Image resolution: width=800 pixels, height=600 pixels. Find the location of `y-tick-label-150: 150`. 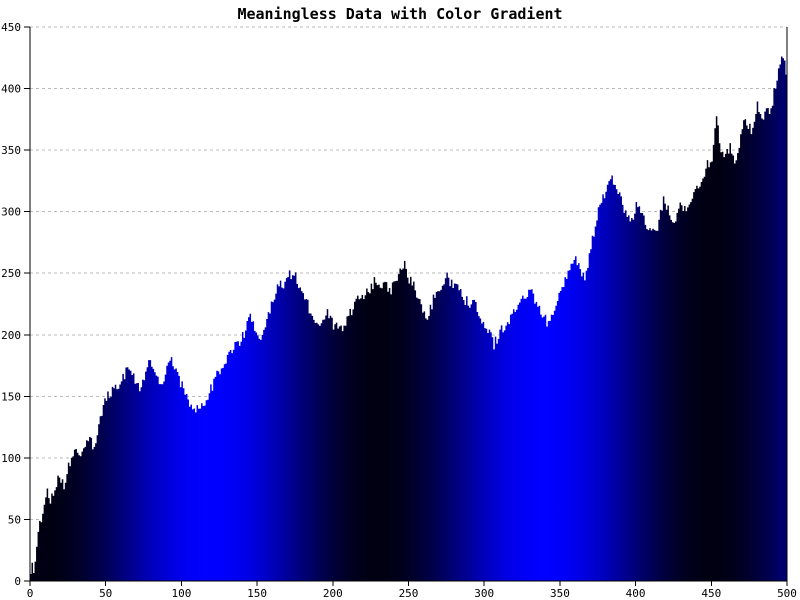

y-tick-label-150: 150 is located at coordinates (11, 396).